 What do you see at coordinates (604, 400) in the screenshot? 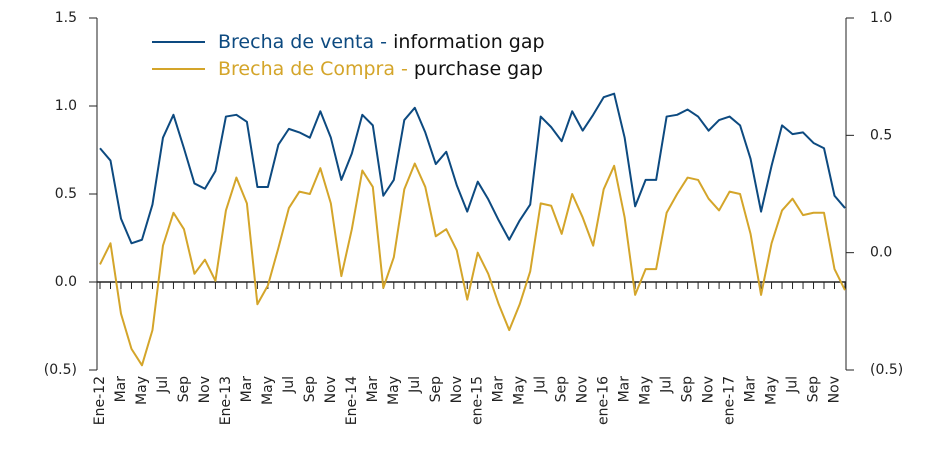
I see `x-tick-label: ene-16` at bounding box center [604, 400].